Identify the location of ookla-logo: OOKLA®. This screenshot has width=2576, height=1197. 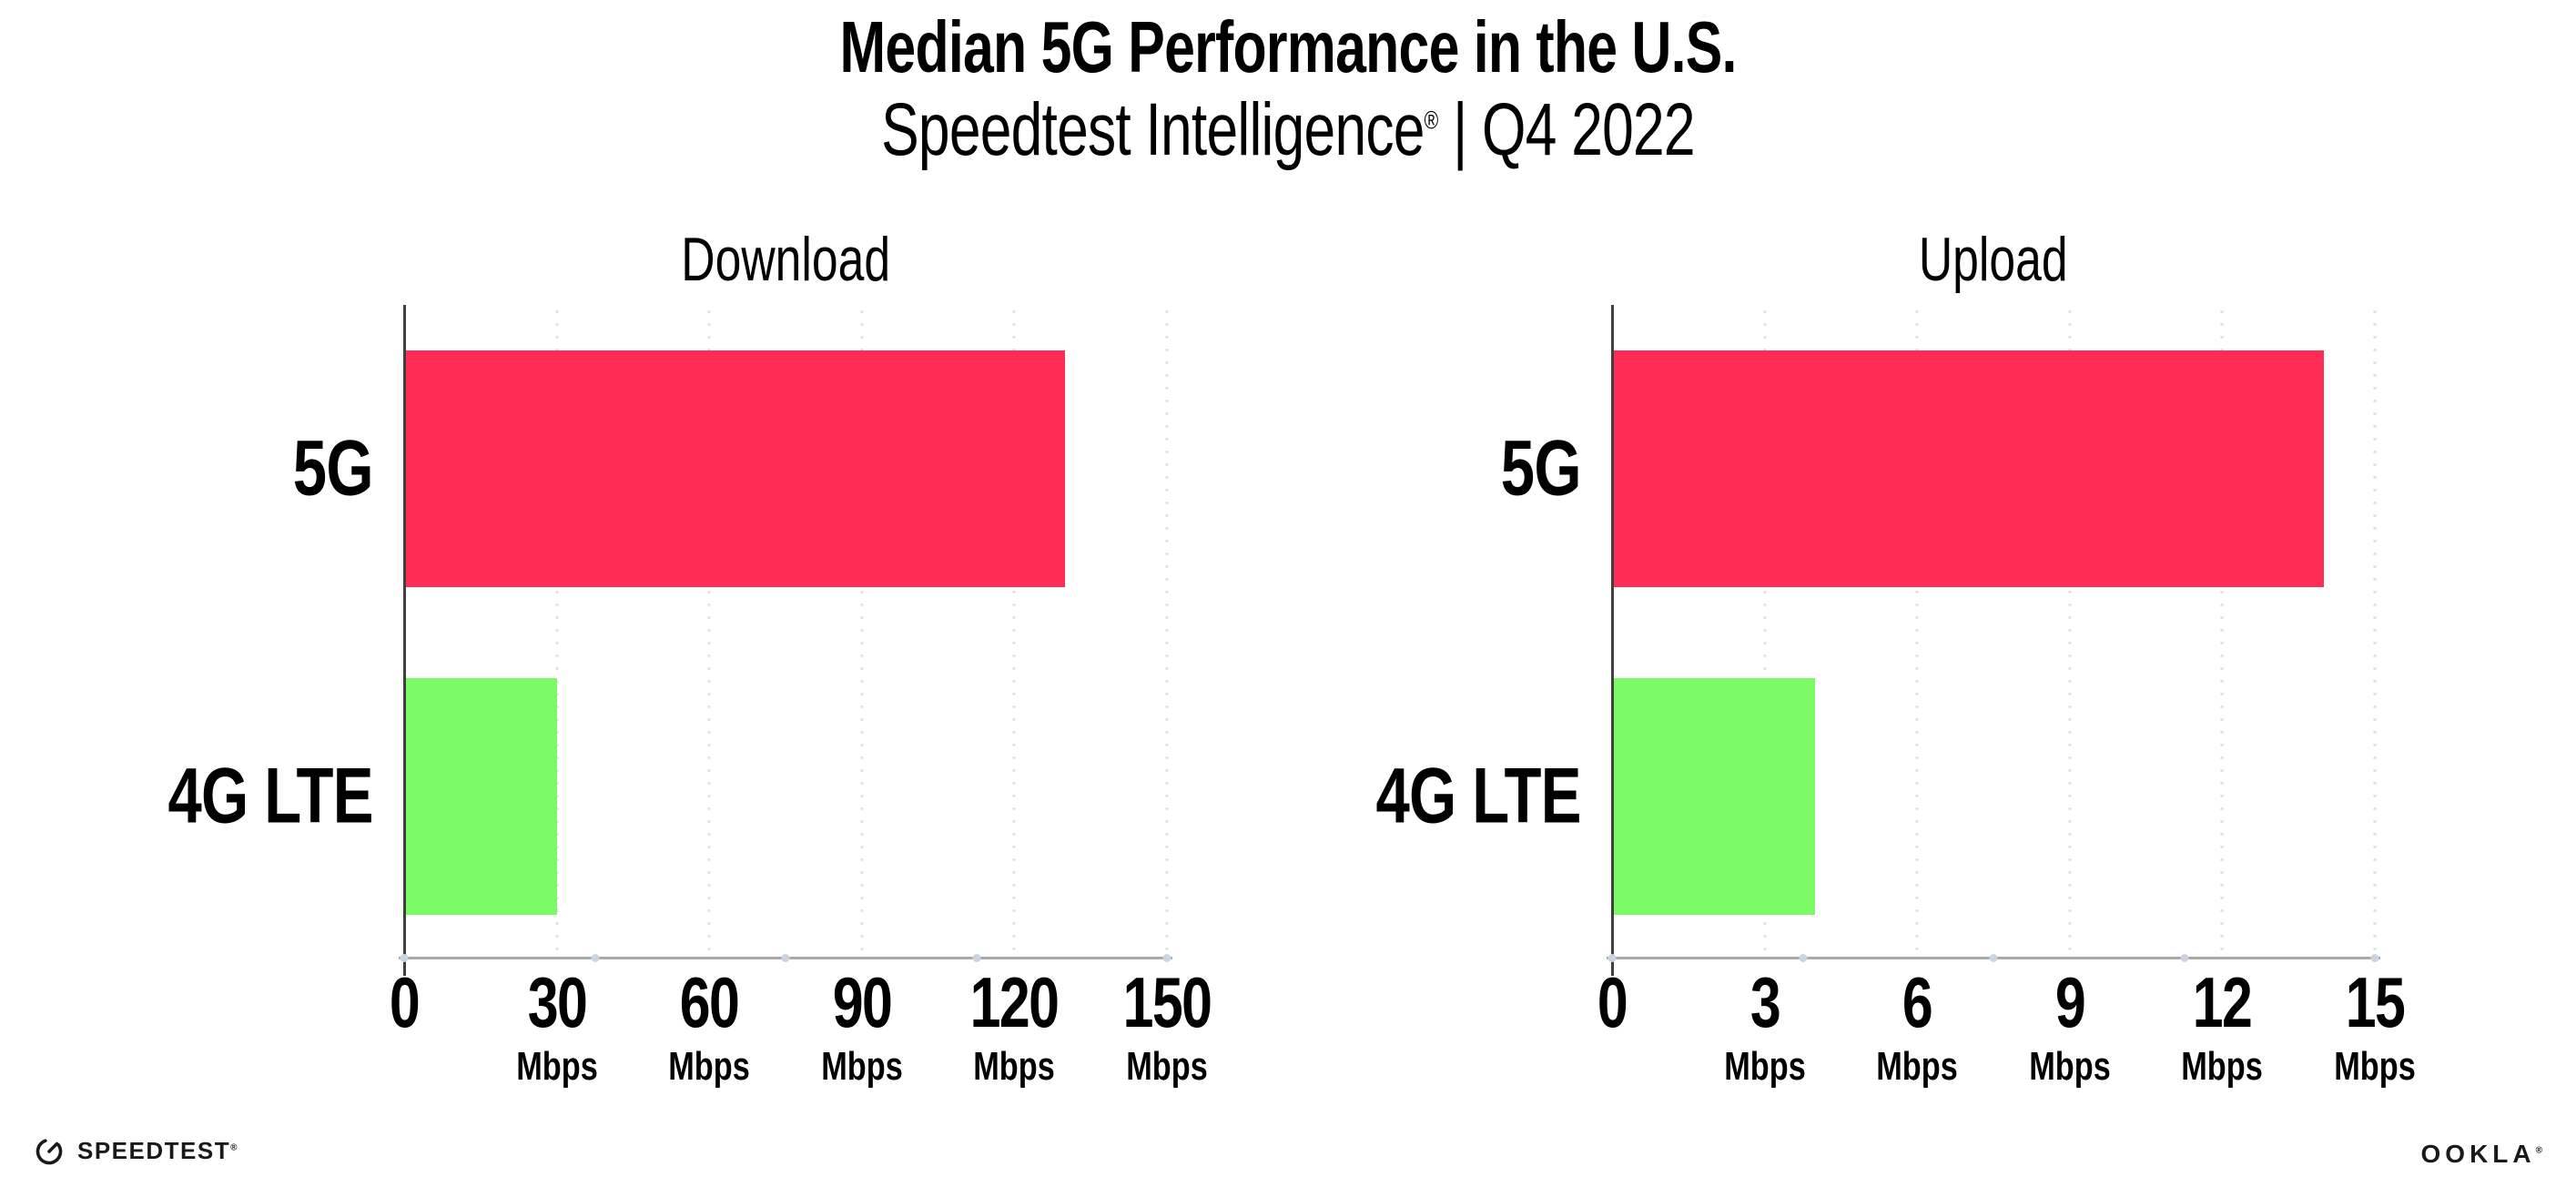
(2484, 1154).